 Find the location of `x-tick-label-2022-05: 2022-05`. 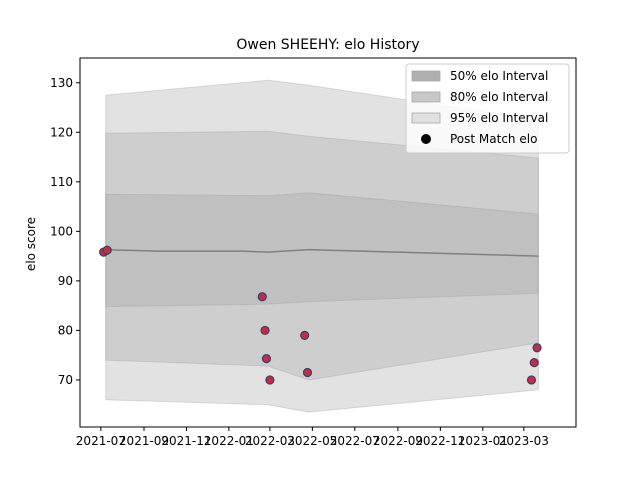

x-tick-label-2022-05: 2022-05 is located at coordinates (312, 441).